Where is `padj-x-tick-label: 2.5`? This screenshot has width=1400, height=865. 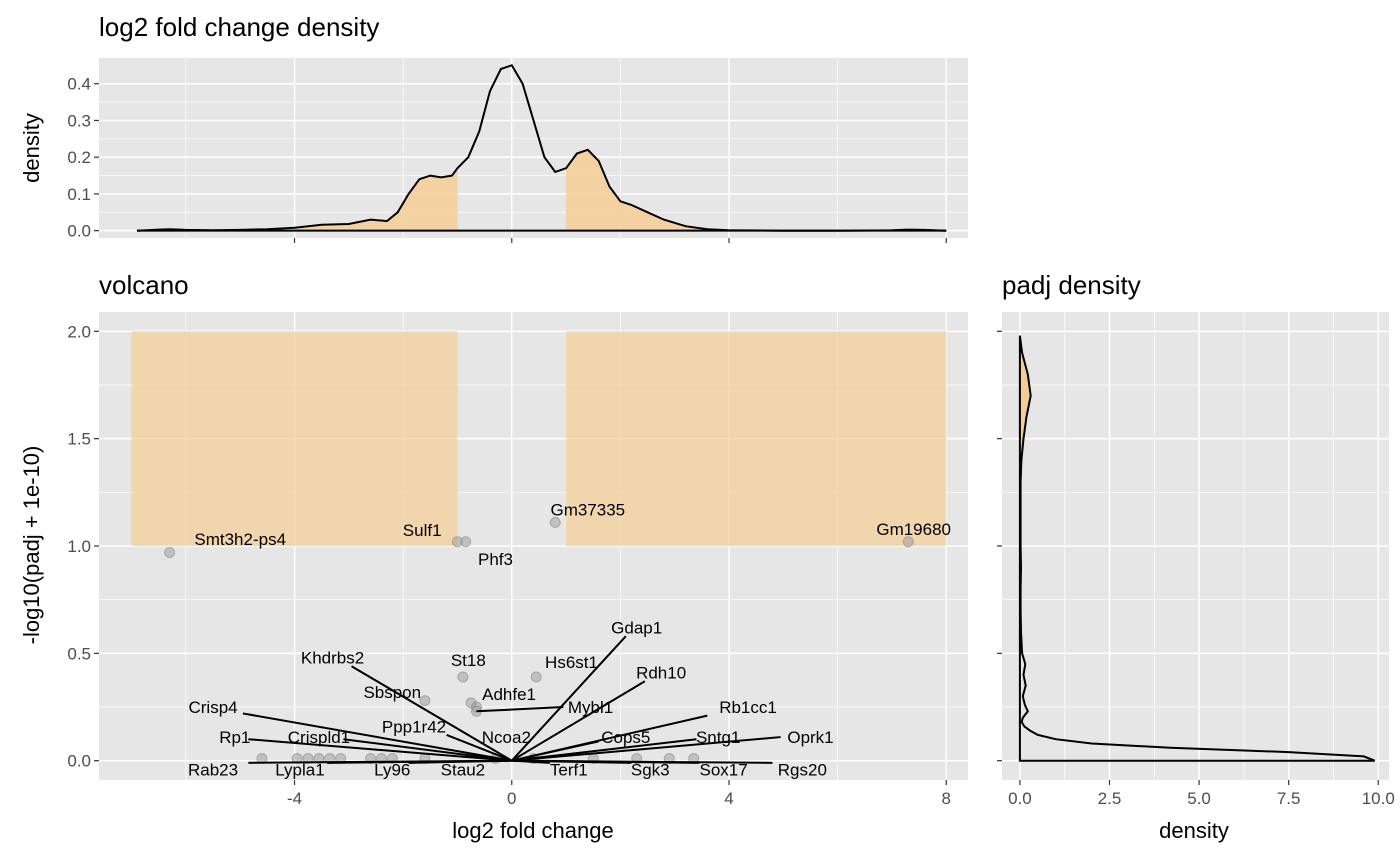 padj-x-tick-label: 2.5 is located at coordinates (1110, 798).